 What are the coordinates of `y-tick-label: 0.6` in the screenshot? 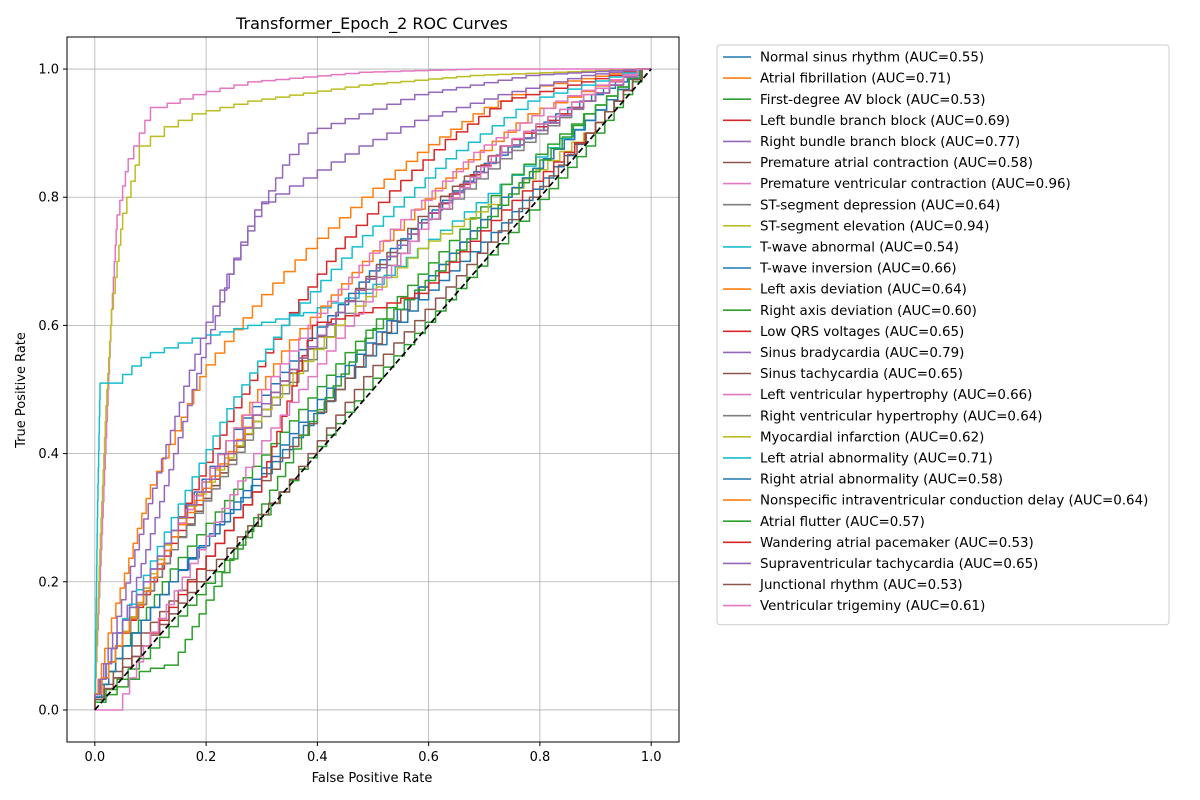 It's located at (48, 326).